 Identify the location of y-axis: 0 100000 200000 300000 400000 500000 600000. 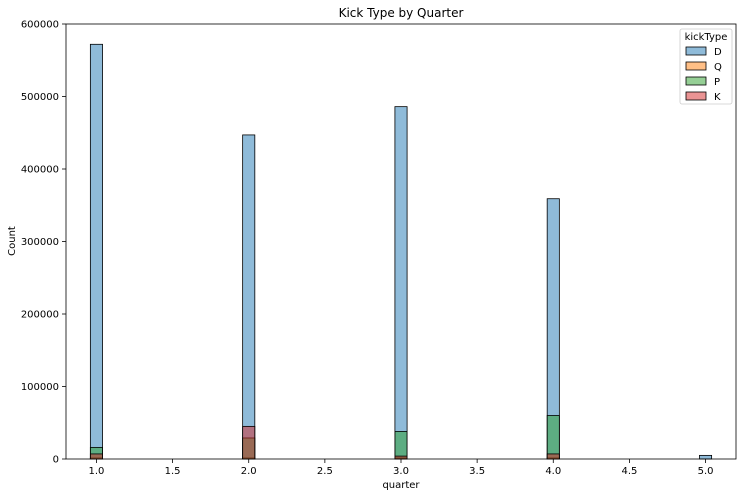
(43, 243).